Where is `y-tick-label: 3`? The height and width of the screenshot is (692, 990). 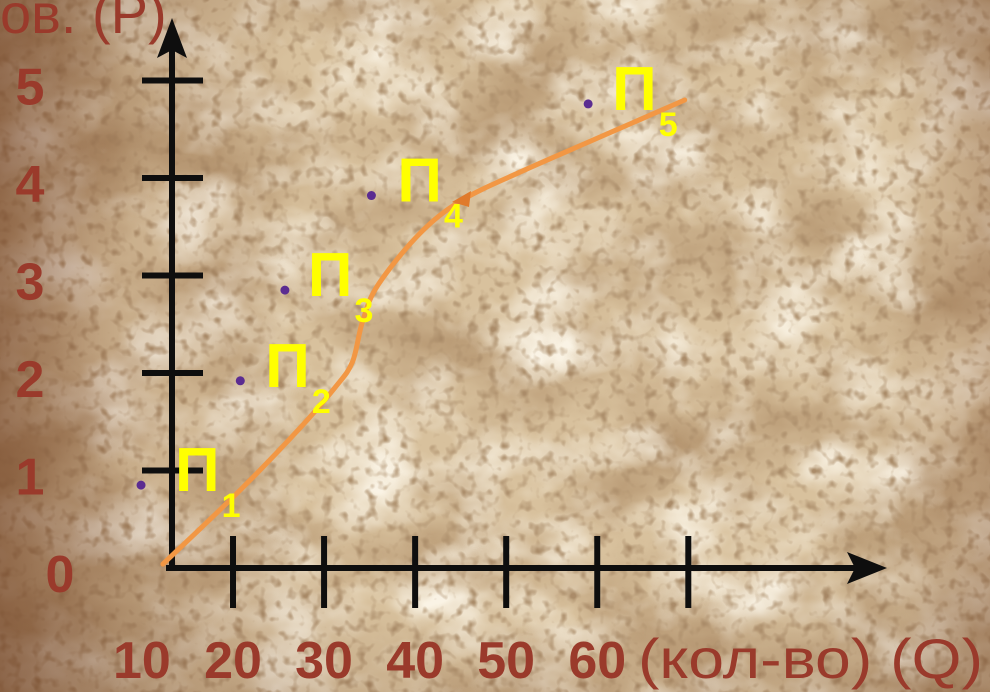 y-tick-label: 3 is located at coordinates (30, 283).